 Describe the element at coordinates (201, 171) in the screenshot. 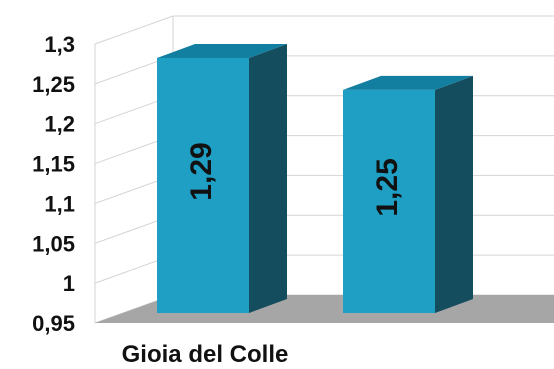

I see `bar-data-label: 1,29` at that location.